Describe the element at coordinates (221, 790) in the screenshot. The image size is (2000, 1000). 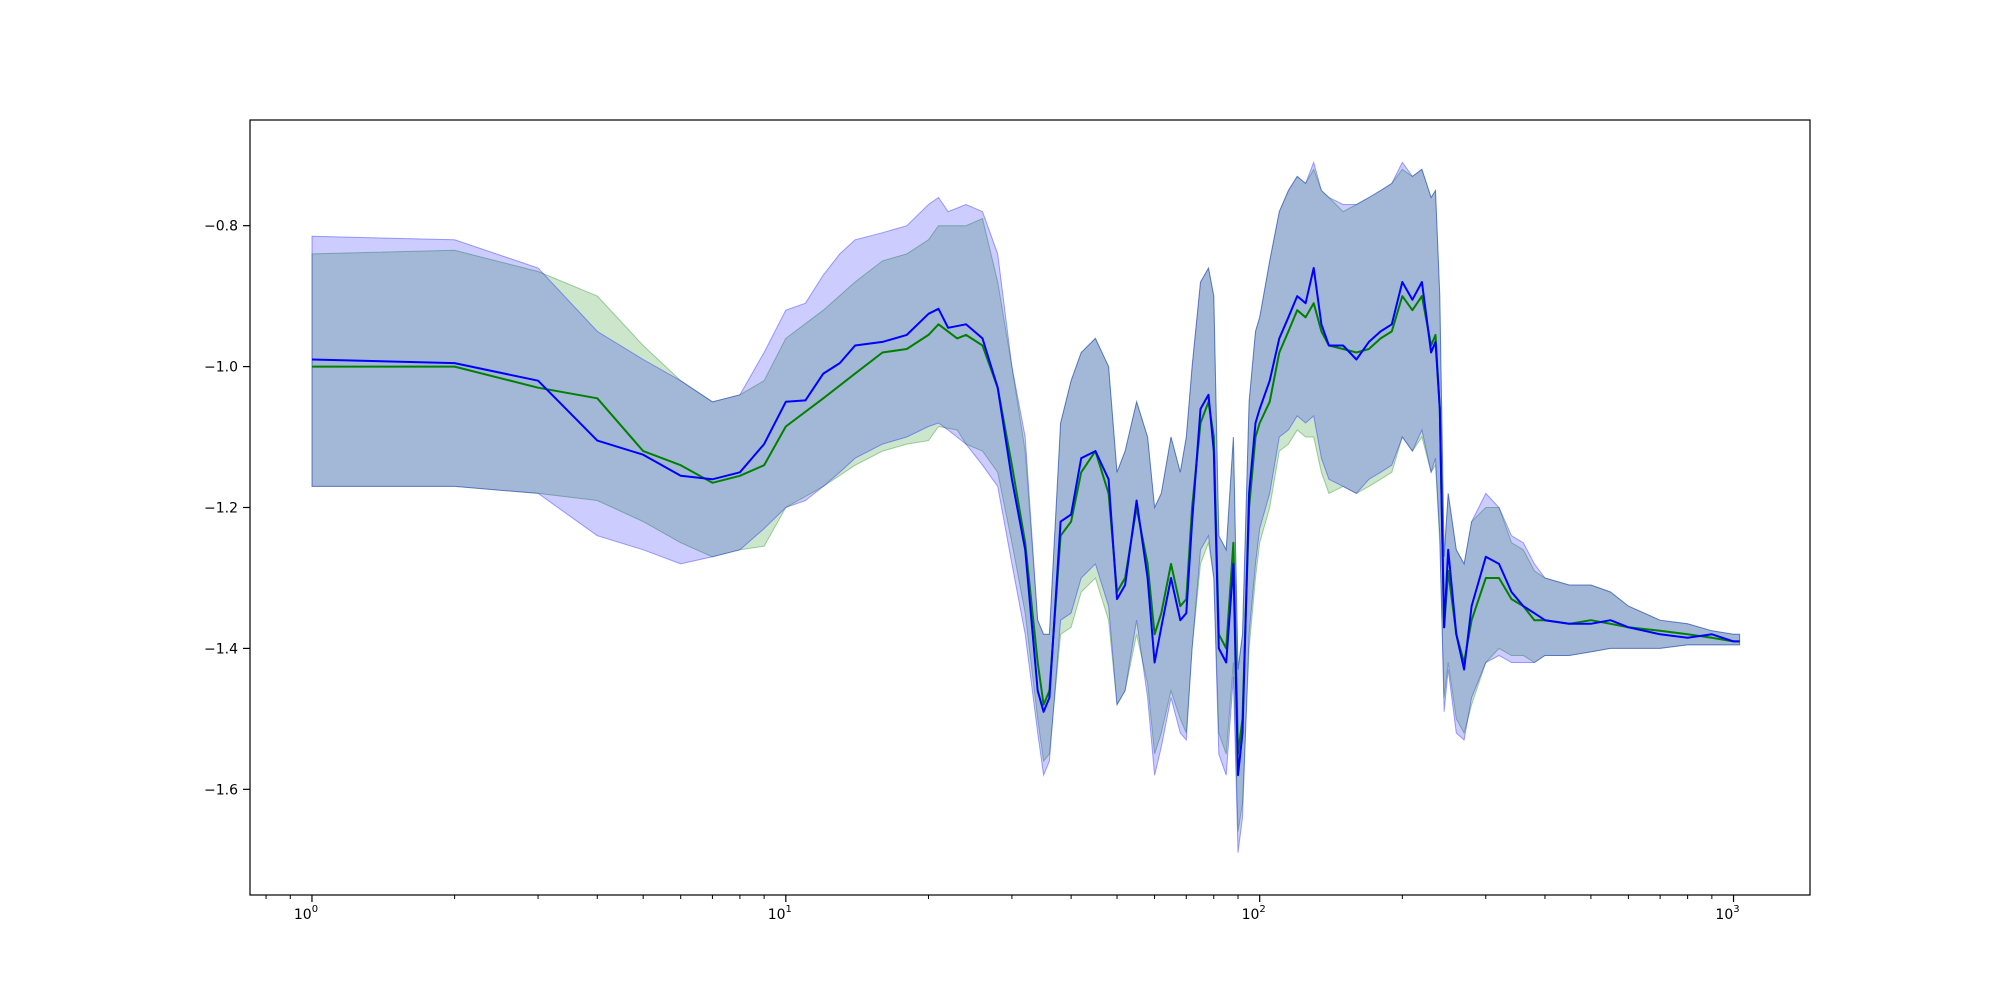
I see `y-tick-label: −1.6` at that location.